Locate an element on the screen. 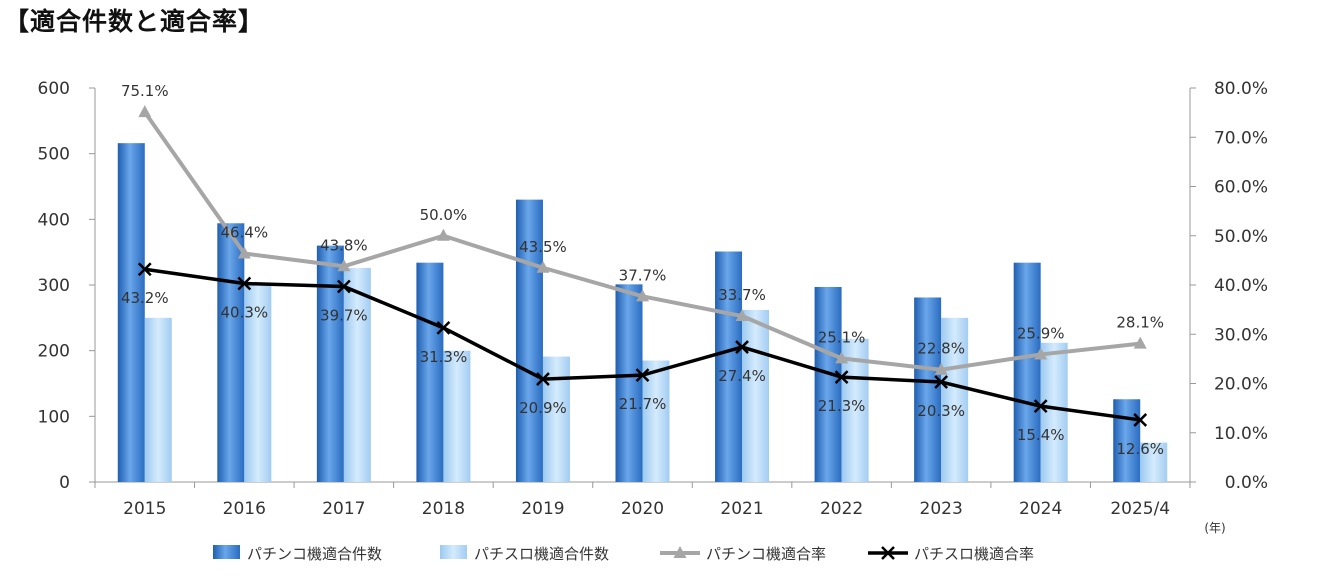 The image size is (1334, 582). legend-item: パチスロ機適合率 is located at coordinates (951, 554).